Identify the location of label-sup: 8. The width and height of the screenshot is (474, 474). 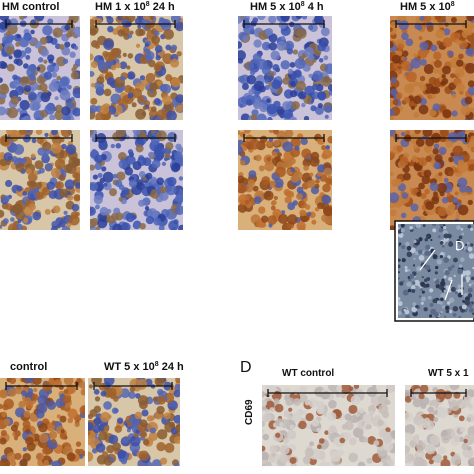
(453, 4).